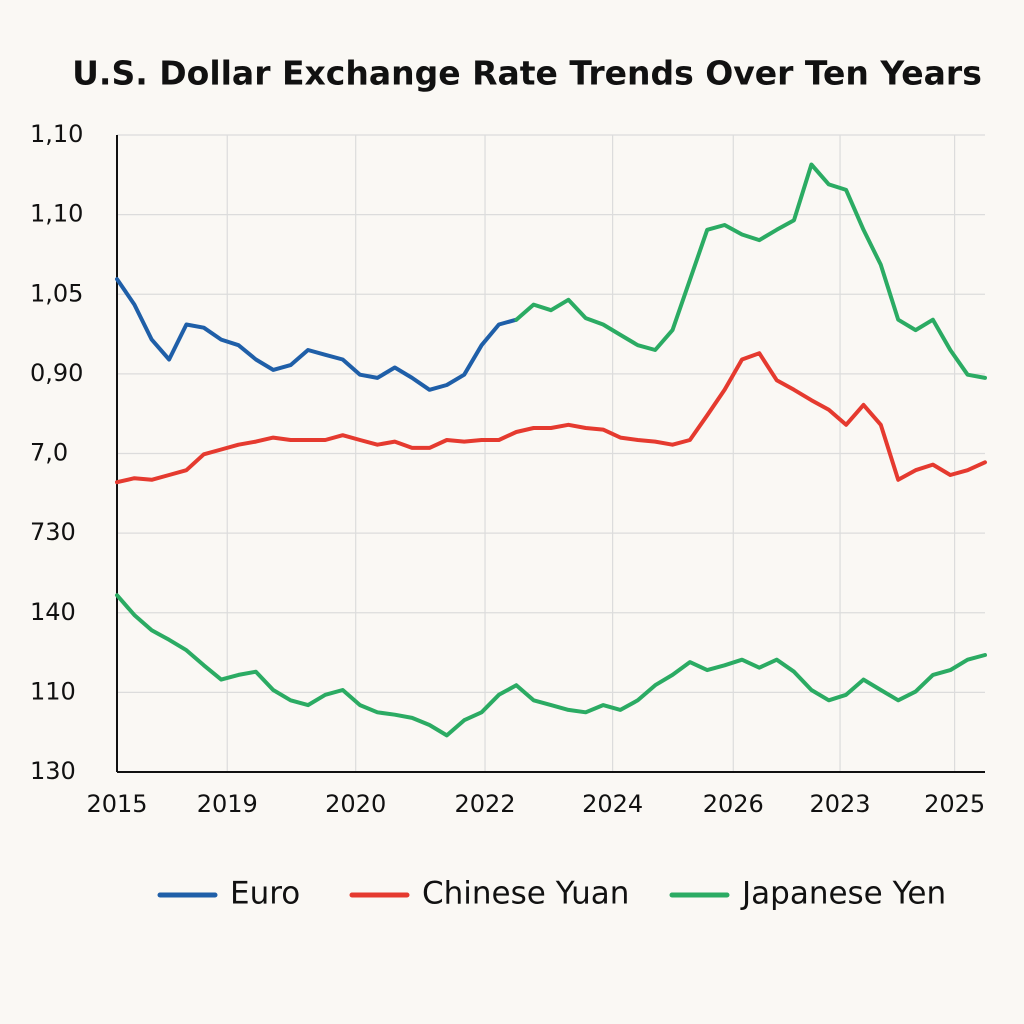  What do you see at coordinates (56, 293) in the screenshot?
I see `y-tick-label: 1,05` at bounding box center [56, 293].